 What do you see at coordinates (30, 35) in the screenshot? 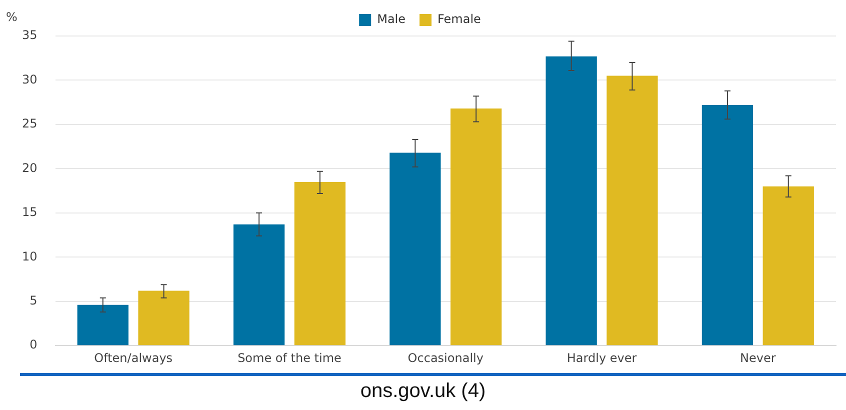
I see `y-tick-label: 35` at bounding box center [30, 35].